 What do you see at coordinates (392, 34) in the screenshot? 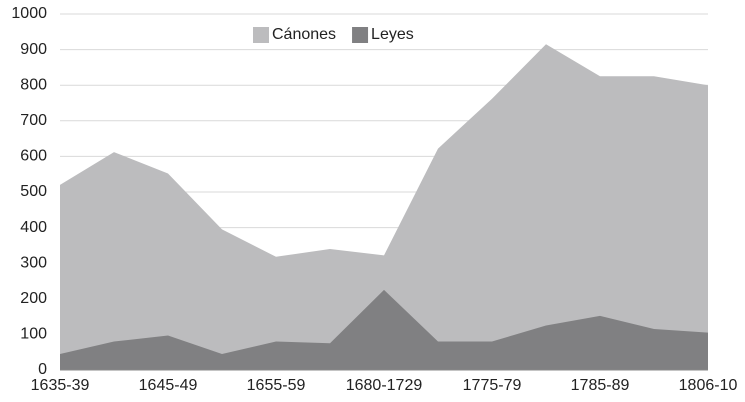
I see `legend-label: Leyes` at bounding box center [392, 34].